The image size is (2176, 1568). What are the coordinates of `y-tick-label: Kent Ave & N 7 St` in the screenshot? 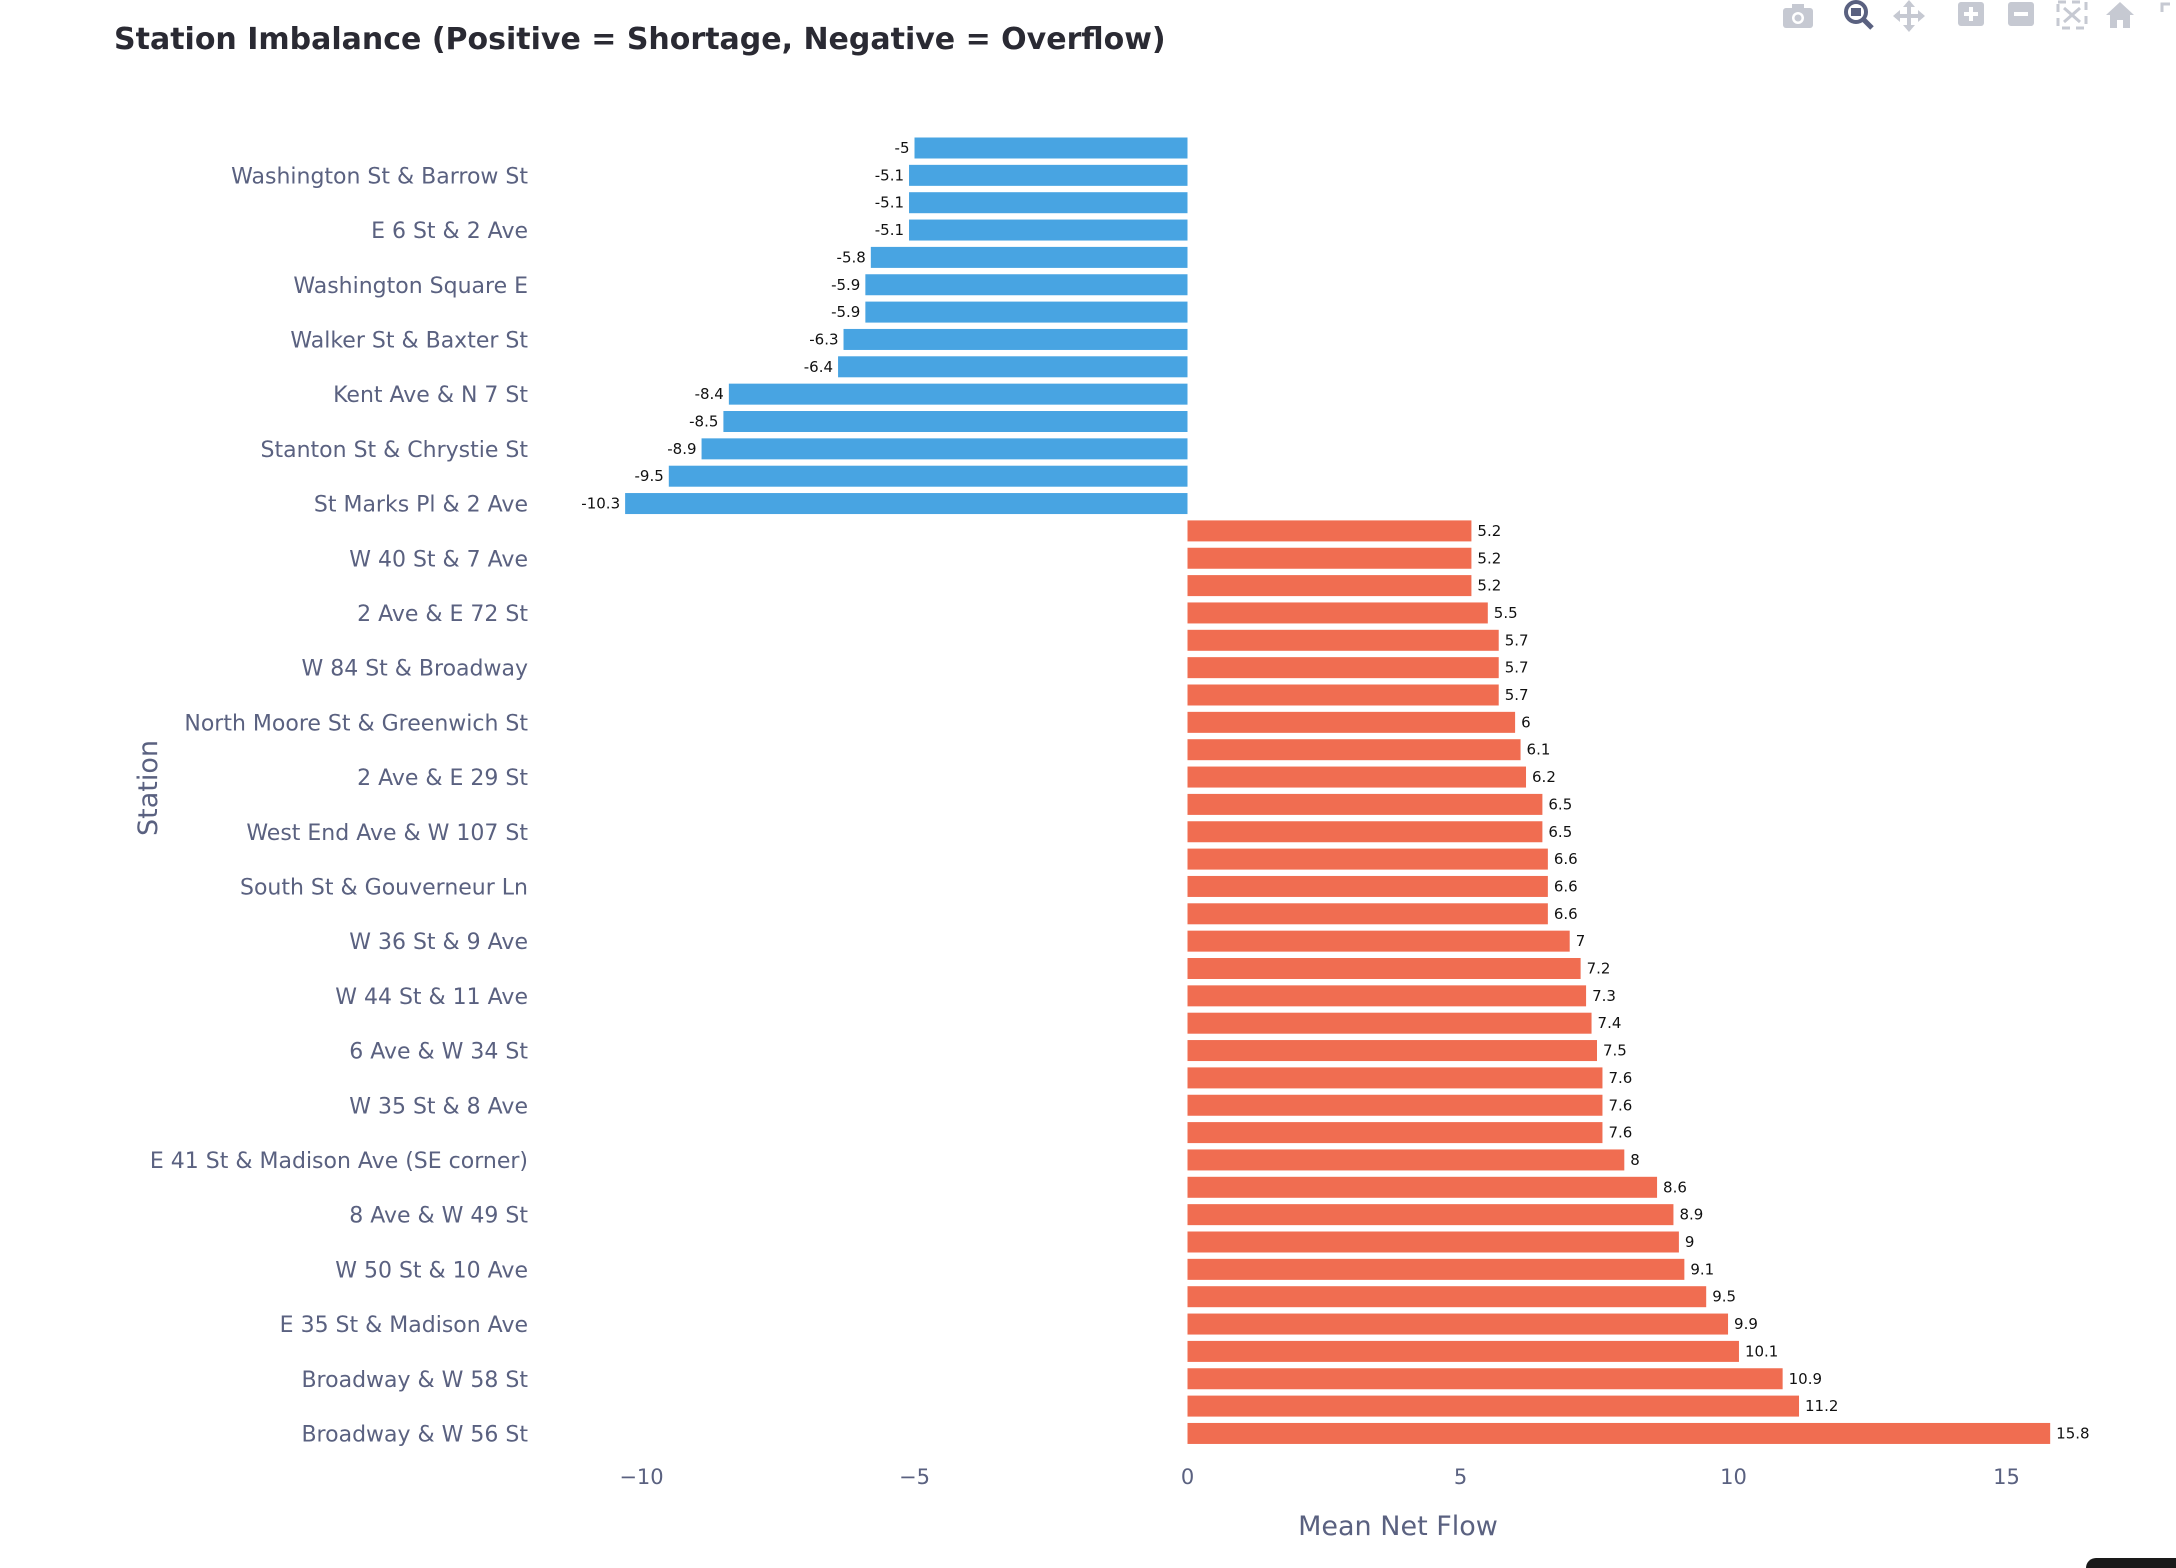 It's located at (430, 395).